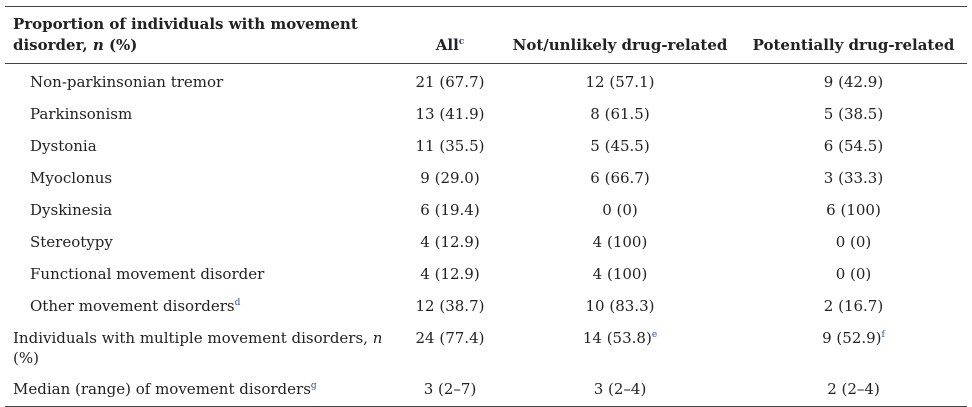 This screenshot has width=972, height=407. What do you see at coordinates (620, 114) in the screenshot?
I see `cell-not-drug-related: 8 (61.5)` at bounding box center [620, 114].